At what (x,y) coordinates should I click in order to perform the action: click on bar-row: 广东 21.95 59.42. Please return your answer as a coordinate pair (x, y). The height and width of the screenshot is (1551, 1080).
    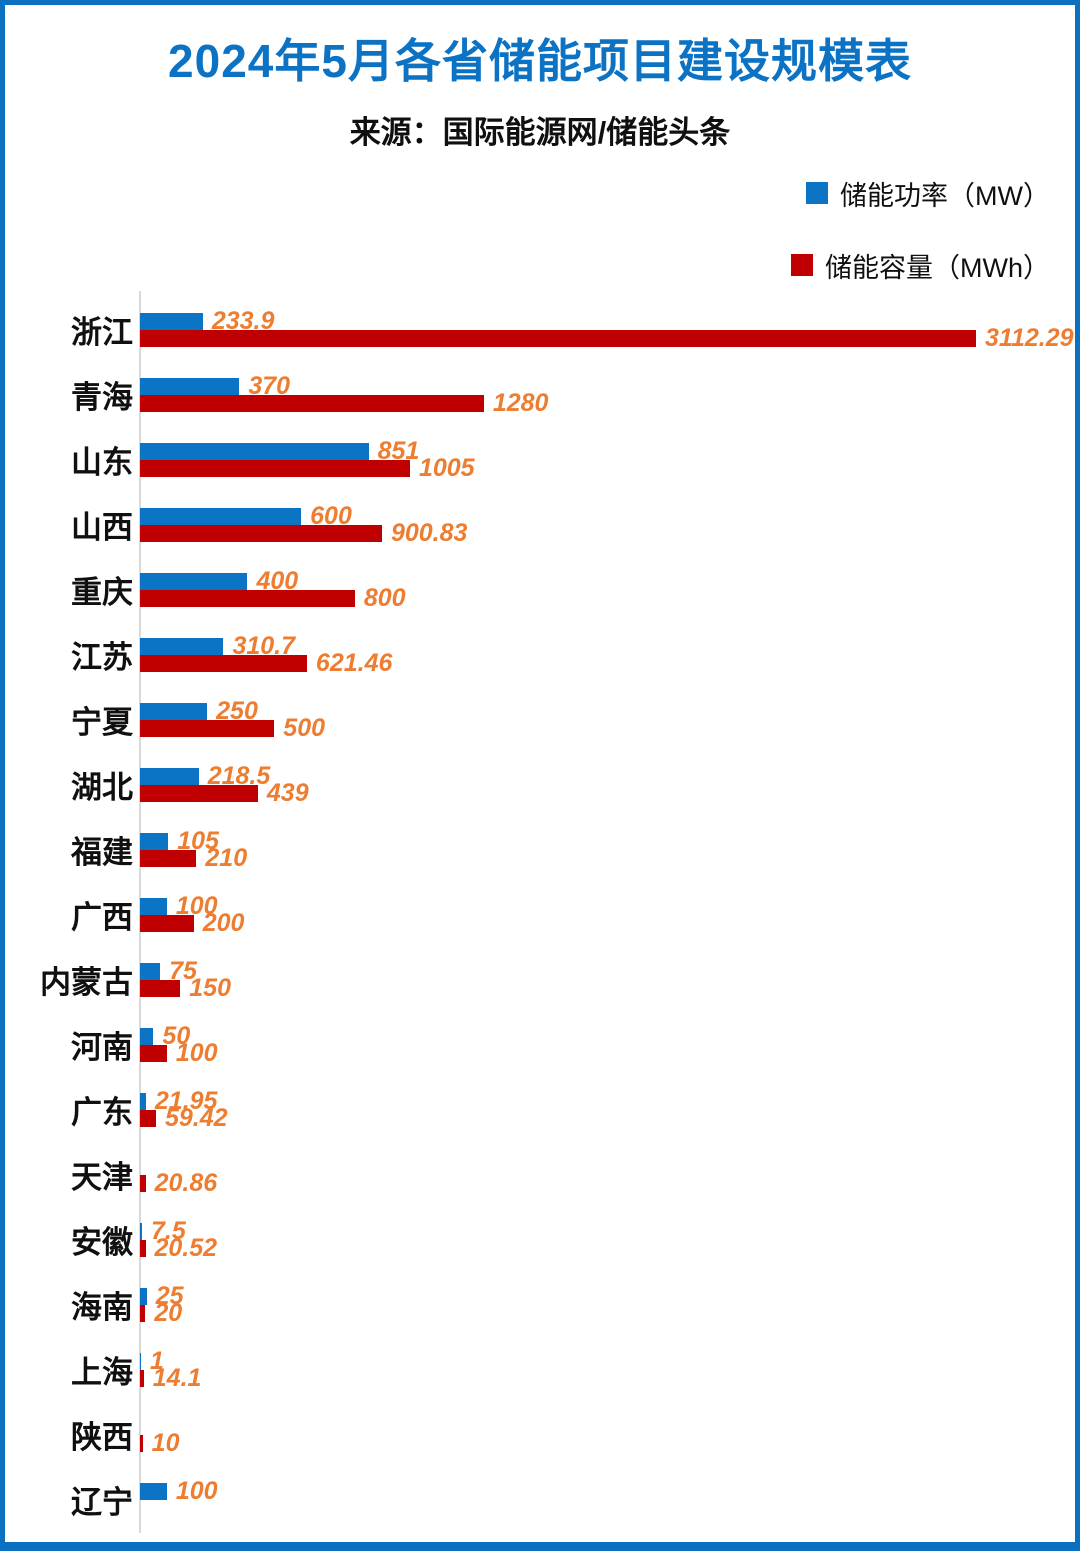
    Looking at the image, I should click on (540, 1109).